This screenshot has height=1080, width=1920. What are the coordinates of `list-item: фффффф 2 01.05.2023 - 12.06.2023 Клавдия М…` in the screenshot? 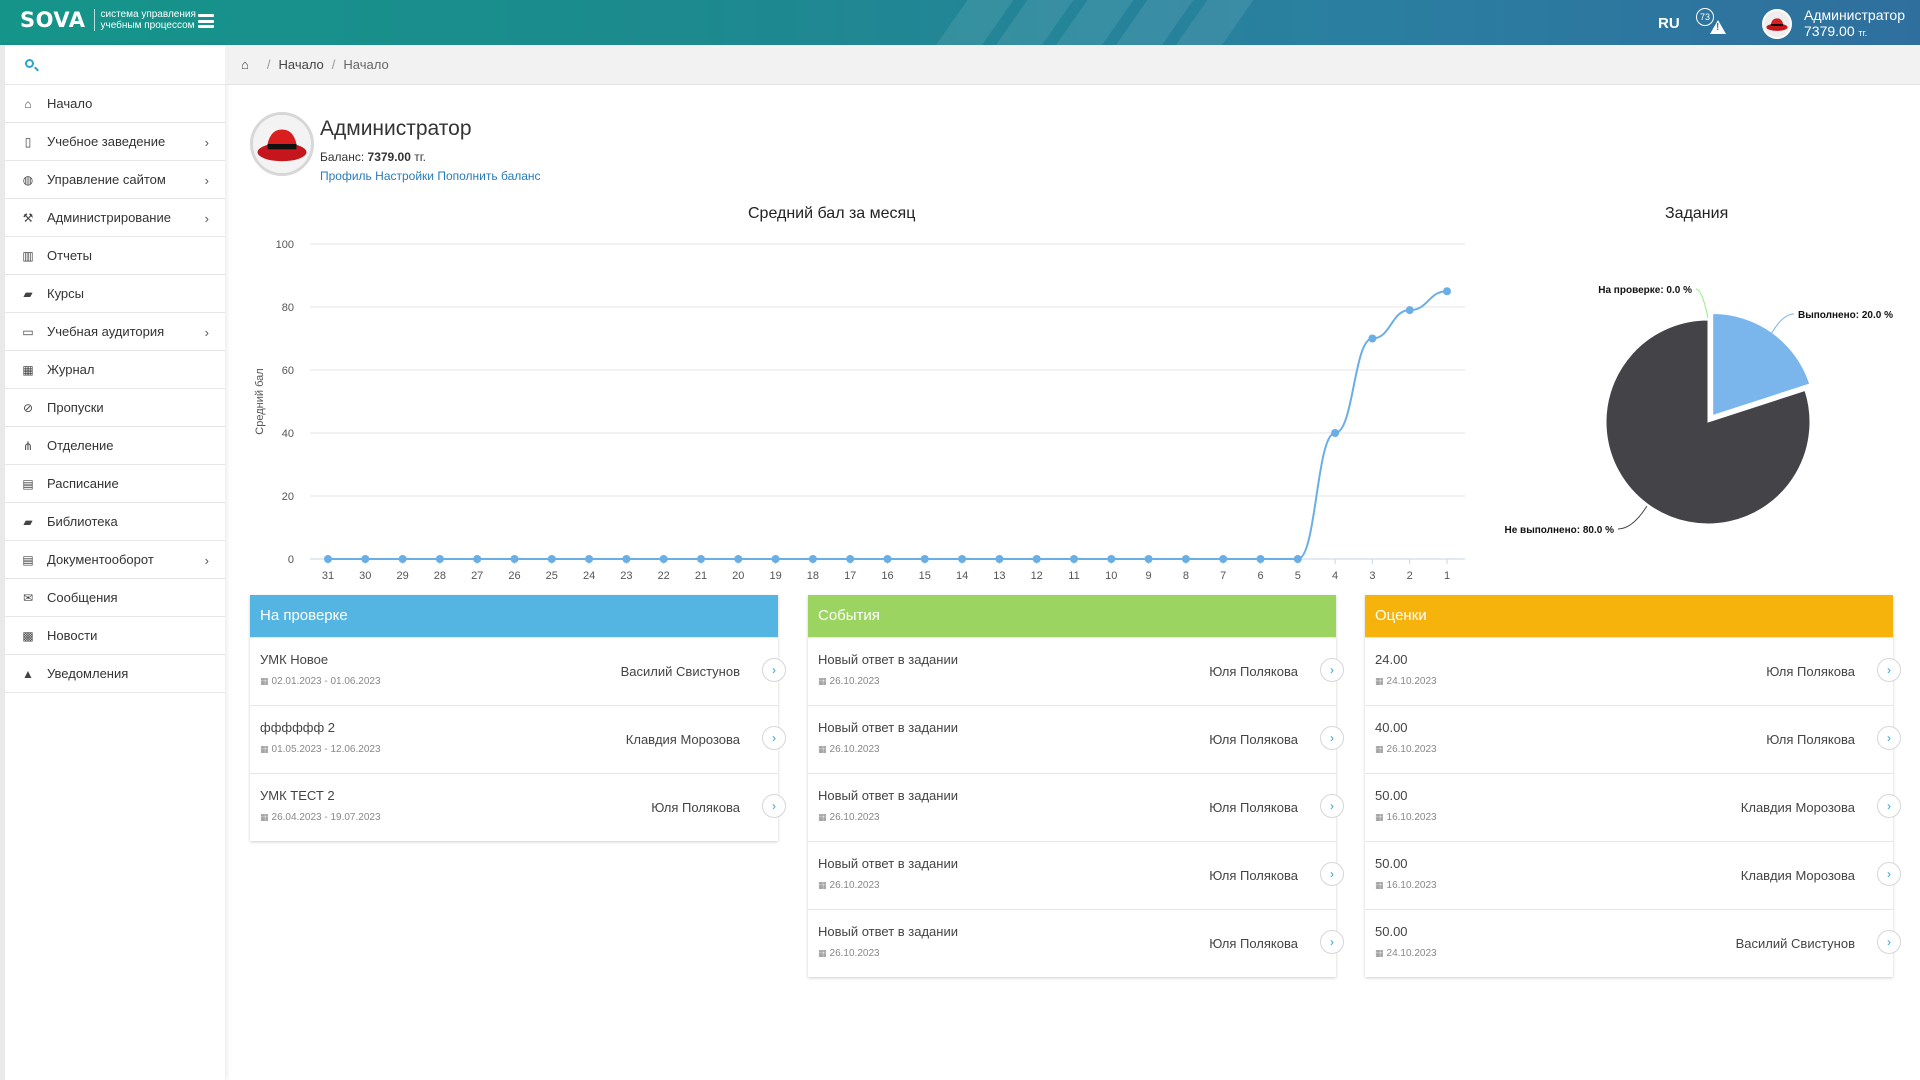 It's located at (518, 739).